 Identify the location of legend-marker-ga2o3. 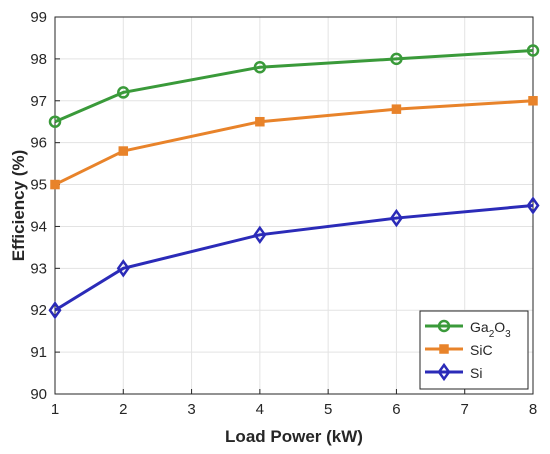
(444, 326).